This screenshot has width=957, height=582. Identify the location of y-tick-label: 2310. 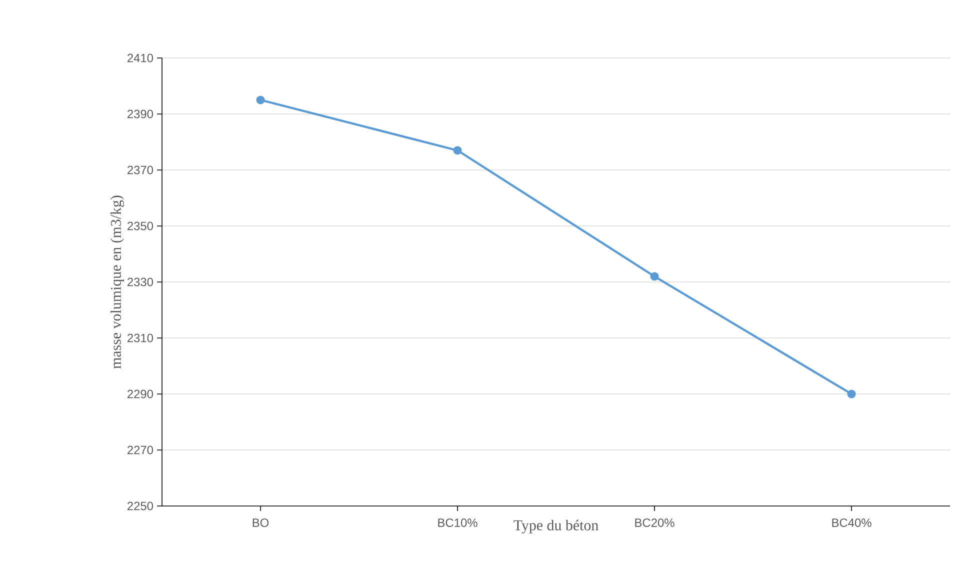
(140, 338).